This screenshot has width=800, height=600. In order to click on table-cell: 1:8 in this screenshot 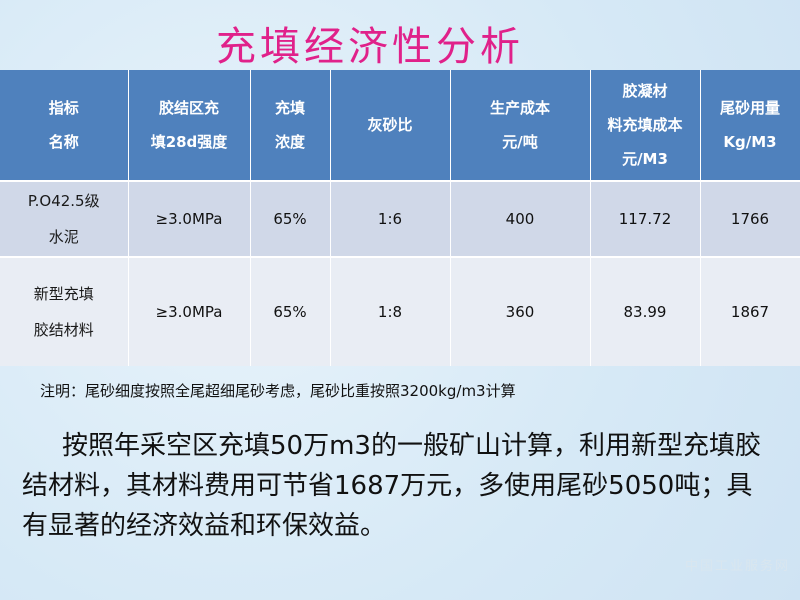, I will do `click(390, 311)`.